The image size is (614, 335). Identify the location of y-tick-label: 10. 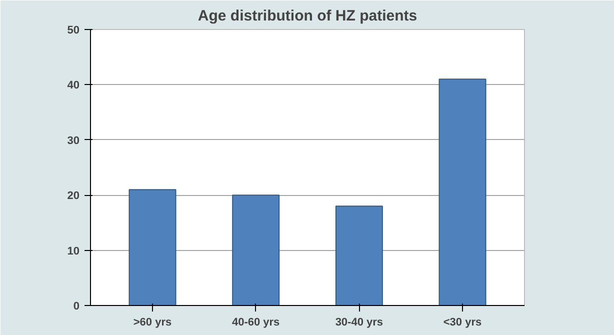
(73, 251).